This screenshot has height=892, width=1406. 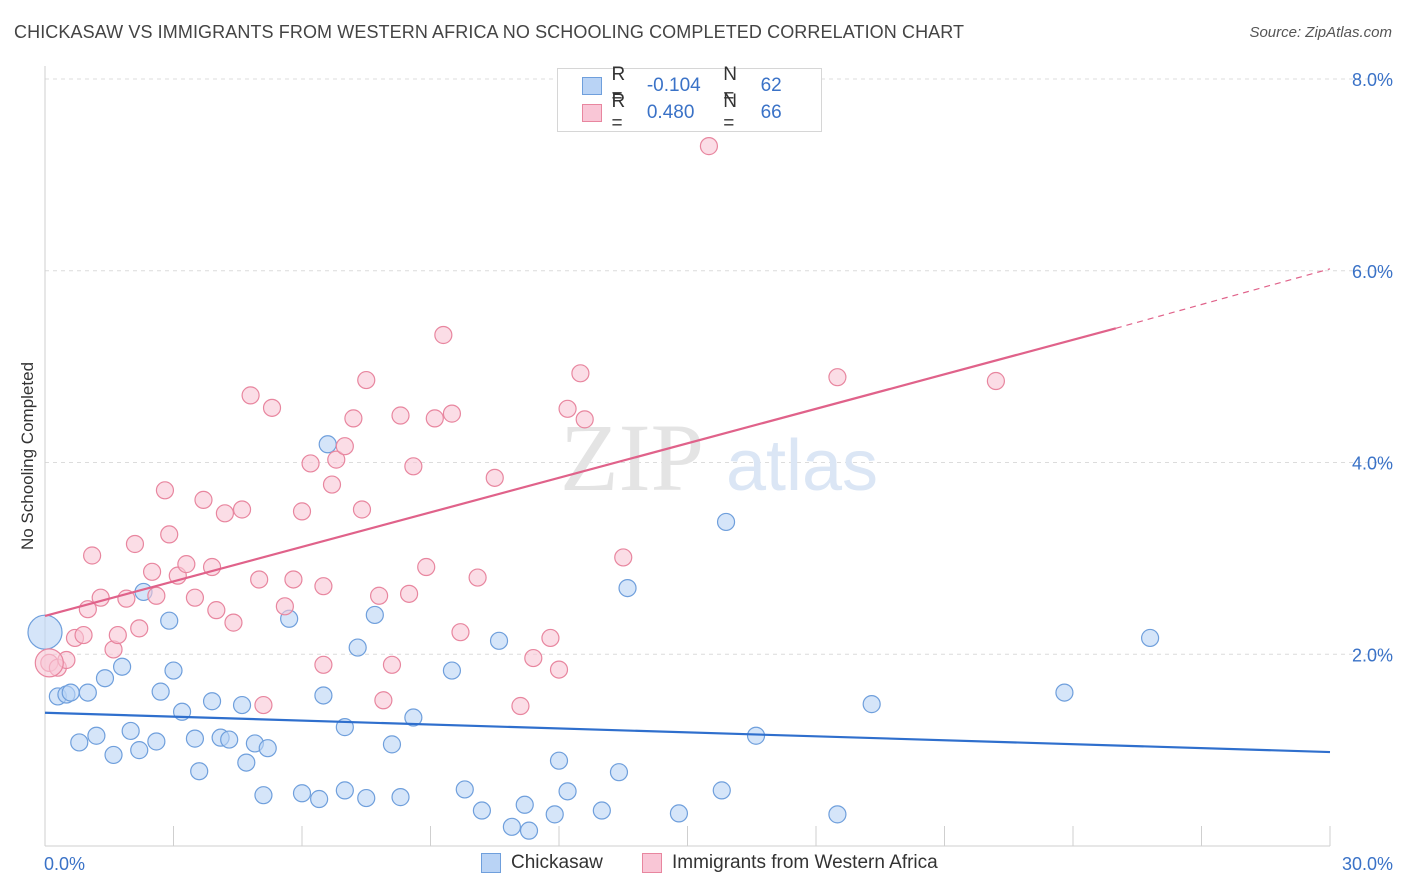 What do you see at coordinates (805, 862) in the screenshot?
I see `legend-label-immigrants: Immigrants from Western Africa` at bounding box center [805, 862].